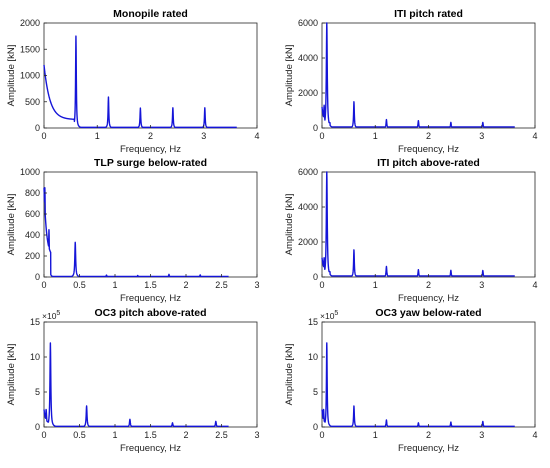  Describe the element at coordinates (32, 214) in the screenshot. I see `y-tick-label: 600` at that location.